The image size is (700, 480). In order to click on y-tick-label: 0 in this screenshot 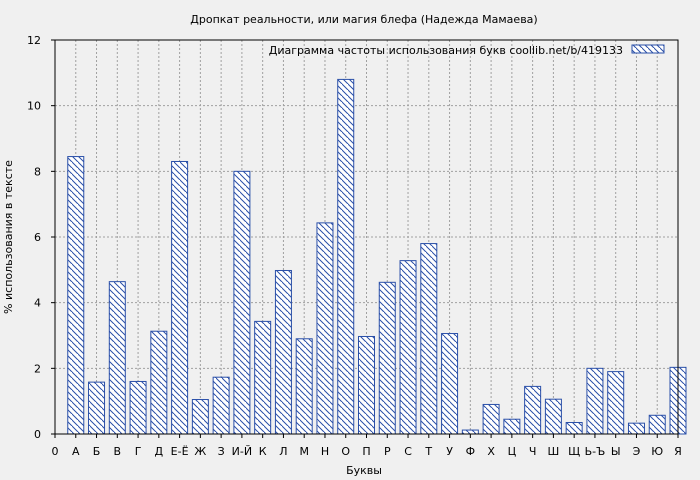, I will do `click(37, 434)`.